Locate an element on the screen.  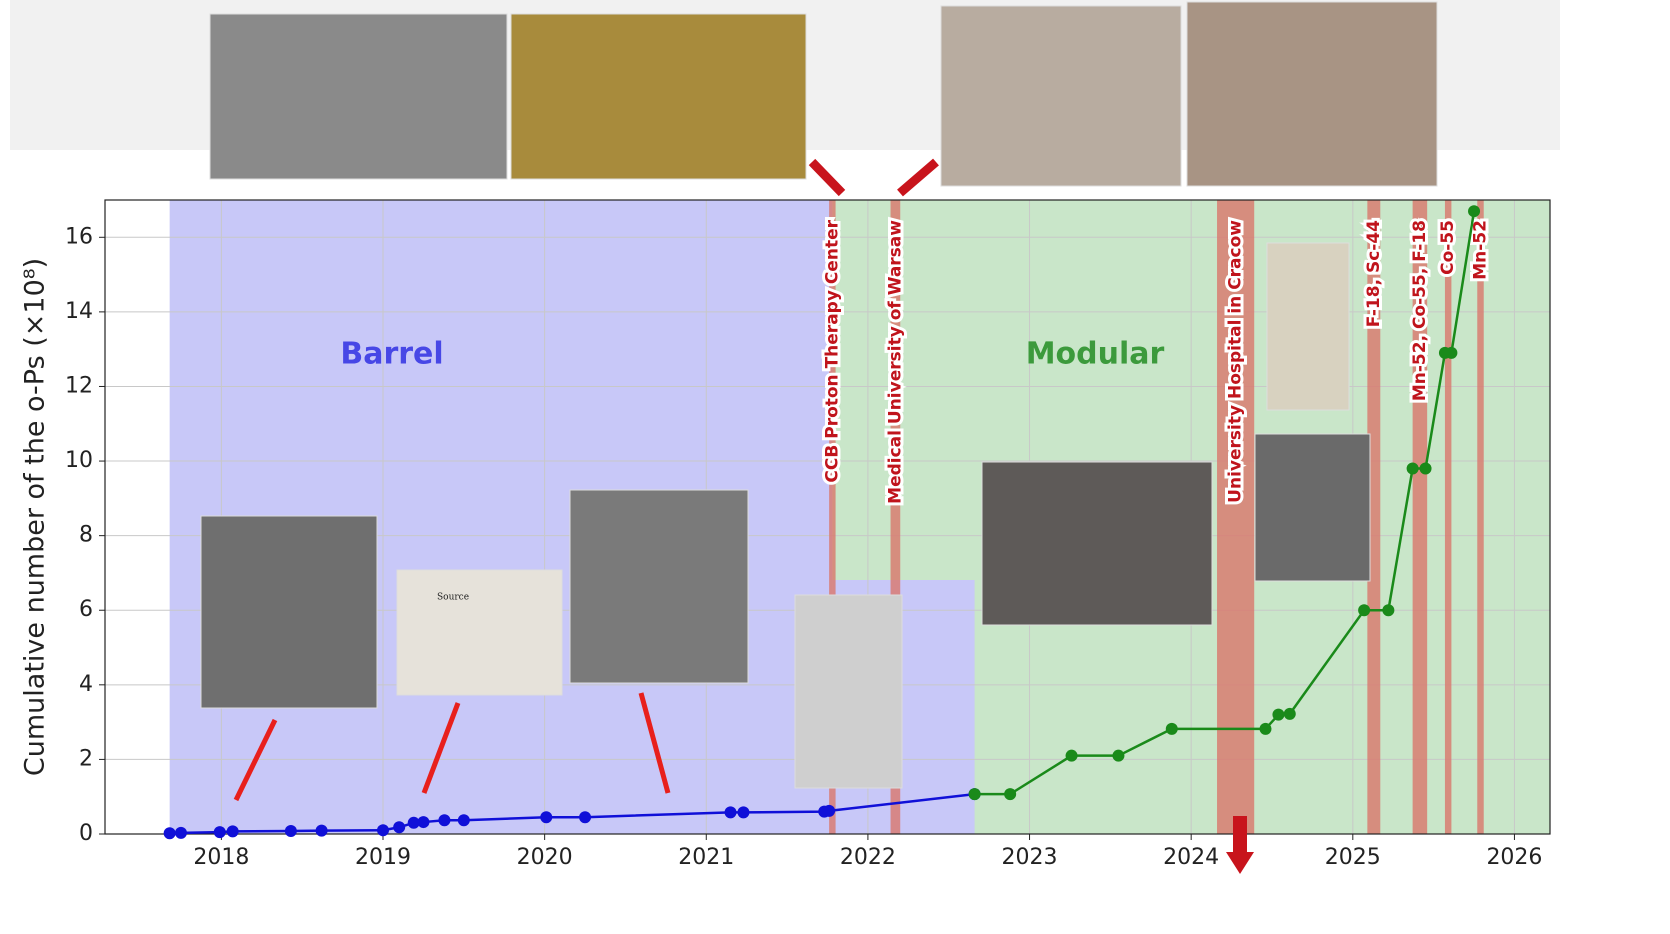
event-label: University Hospital in Cracow is located at coordinates (1236, 361).